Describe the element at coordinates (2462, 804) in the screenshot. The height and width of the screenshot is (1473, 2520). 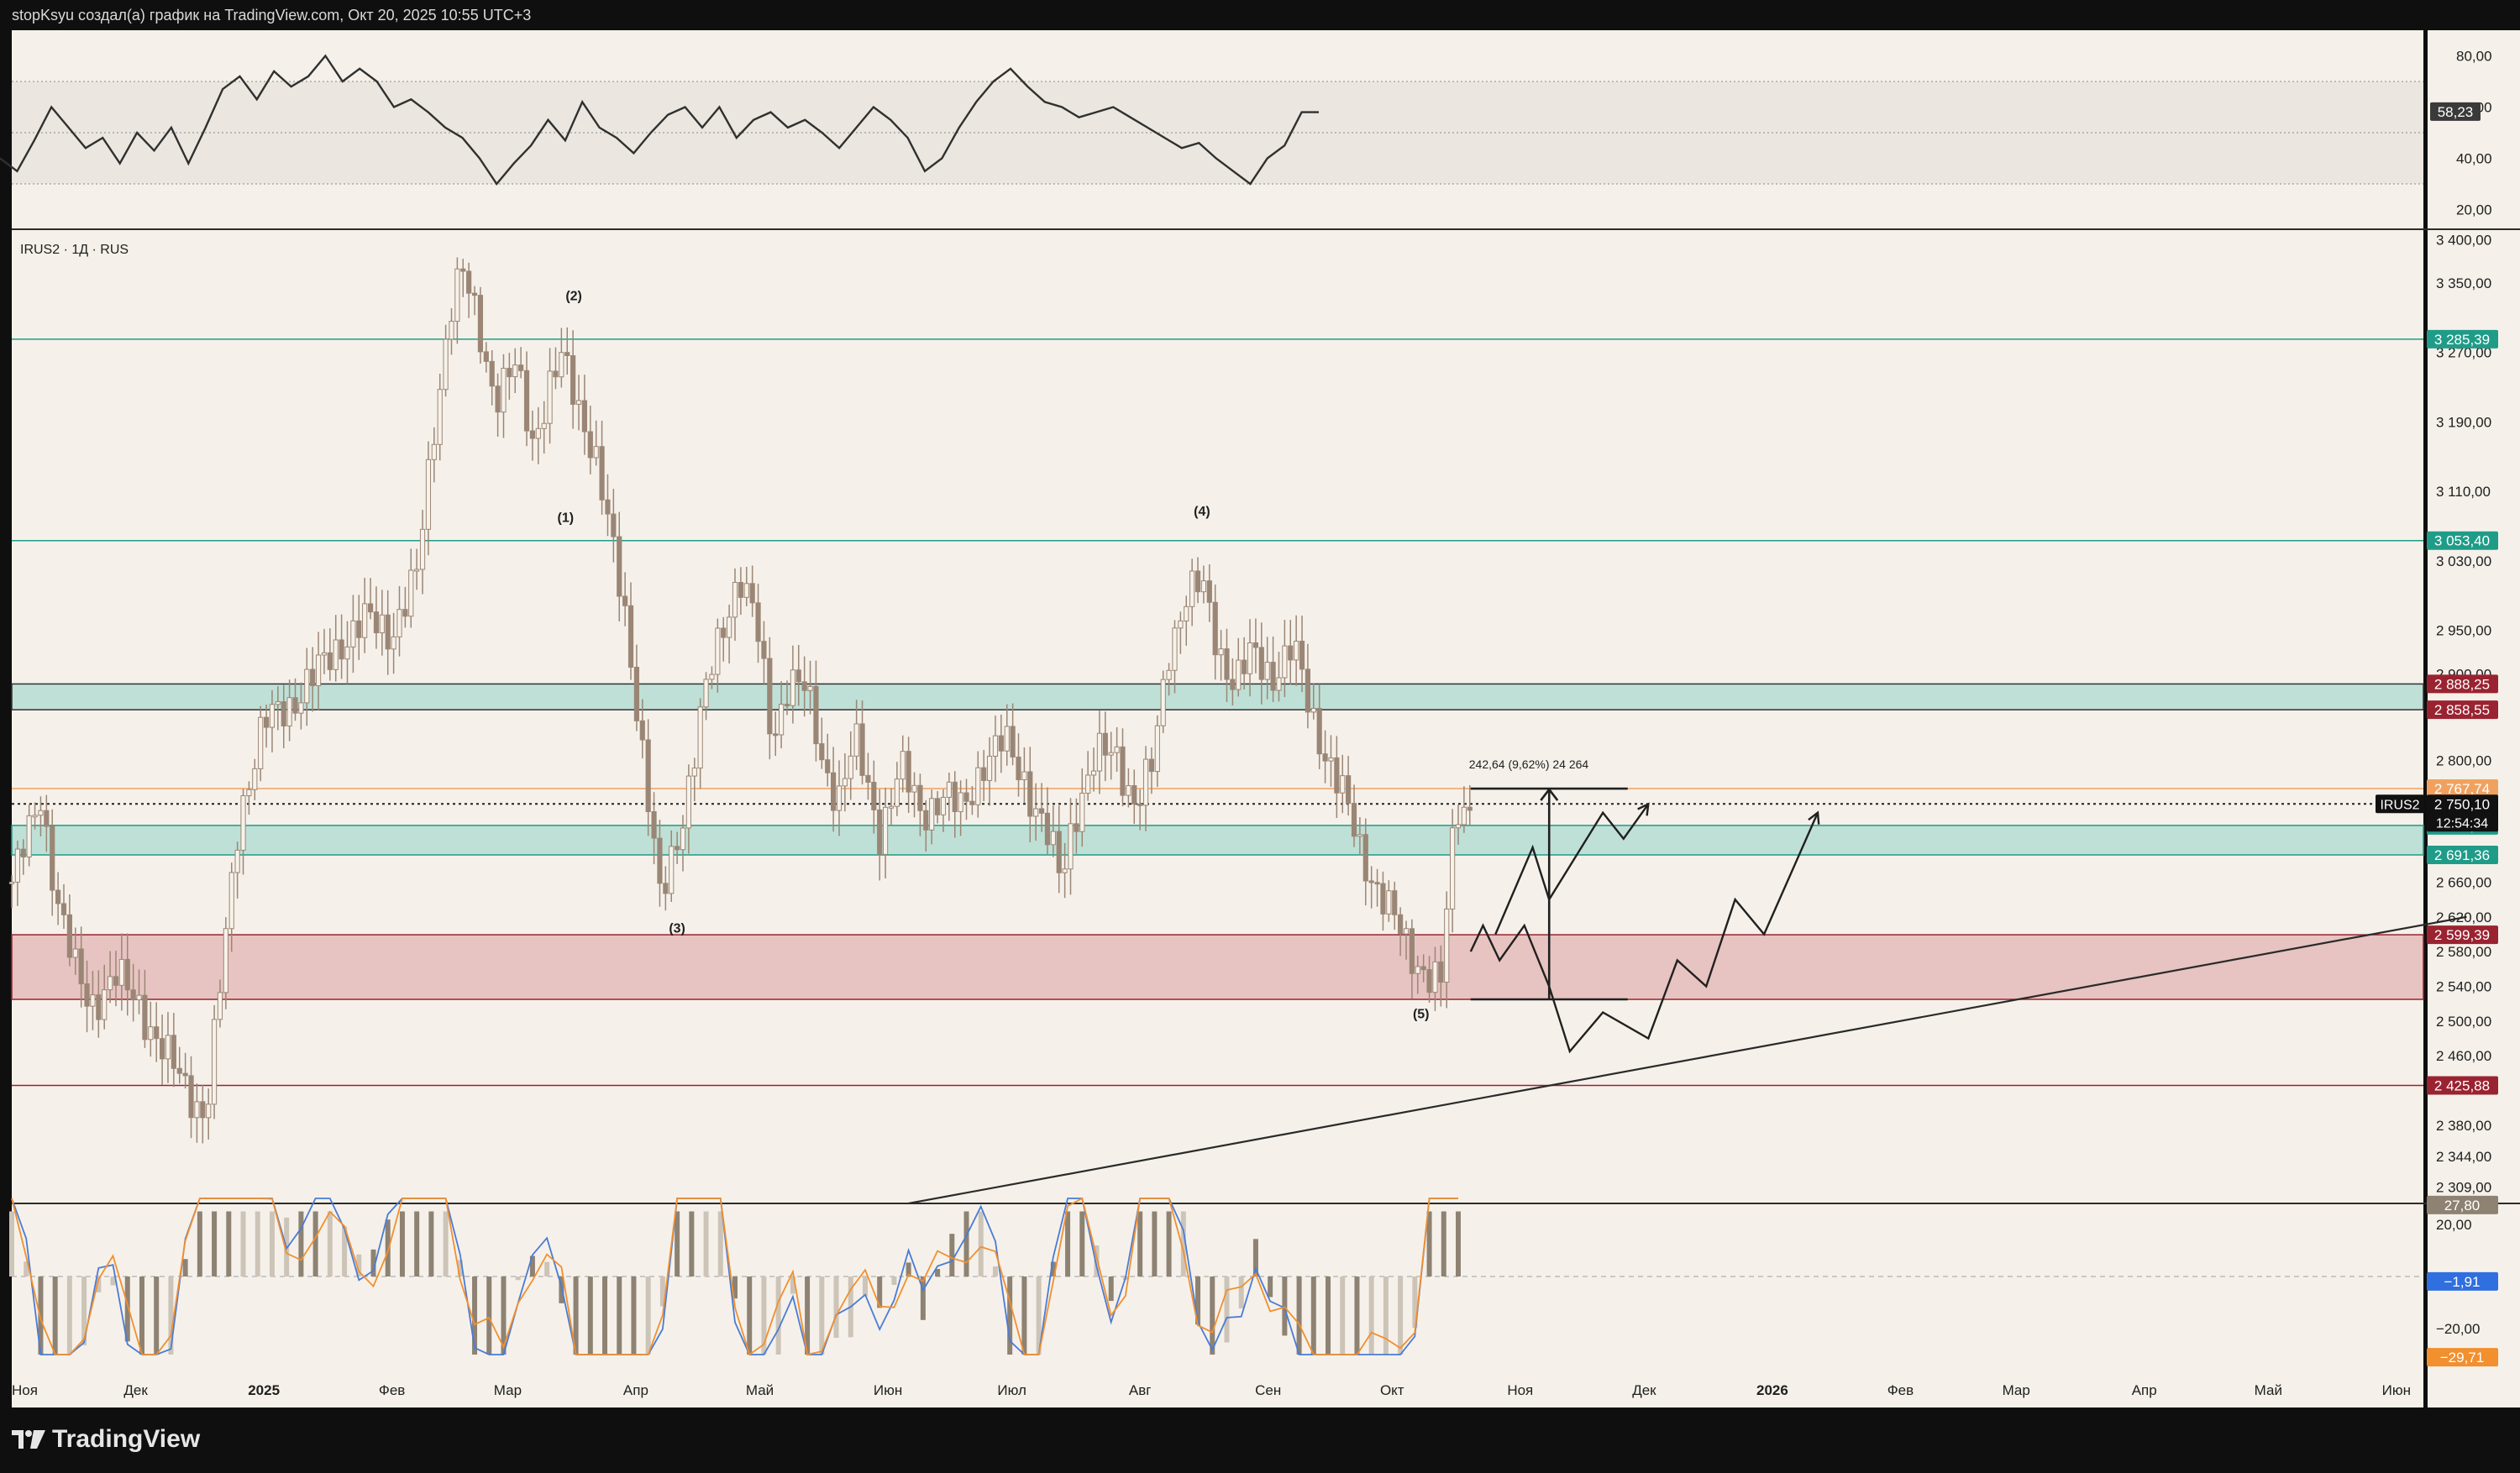
I see `current-price-label: 2 750,10` at that location.